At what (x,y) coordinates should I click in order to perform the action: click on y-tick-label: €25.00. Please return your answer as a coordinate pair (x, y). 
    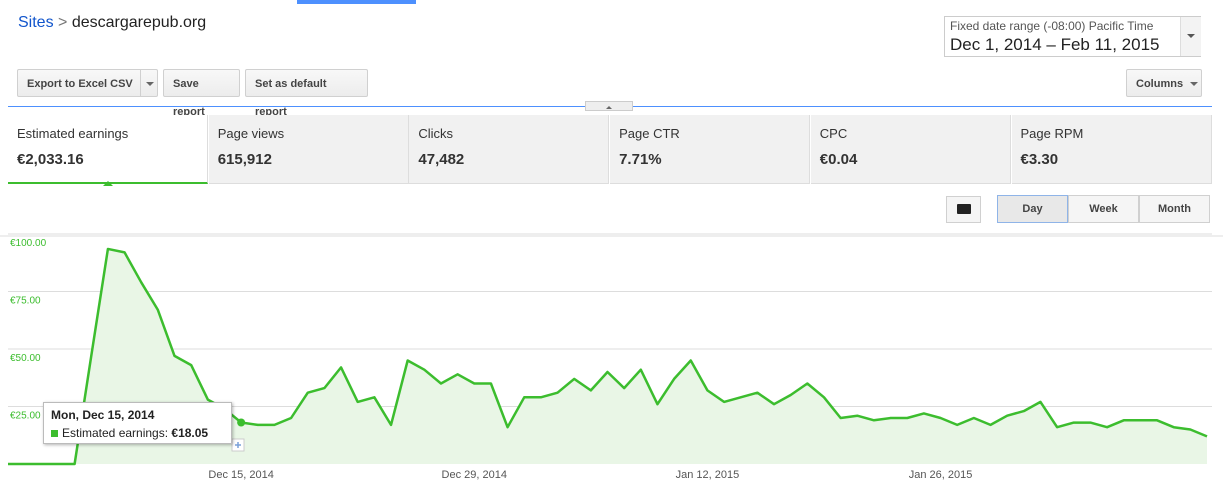
    Looking at the image, I should click on (25, 416).